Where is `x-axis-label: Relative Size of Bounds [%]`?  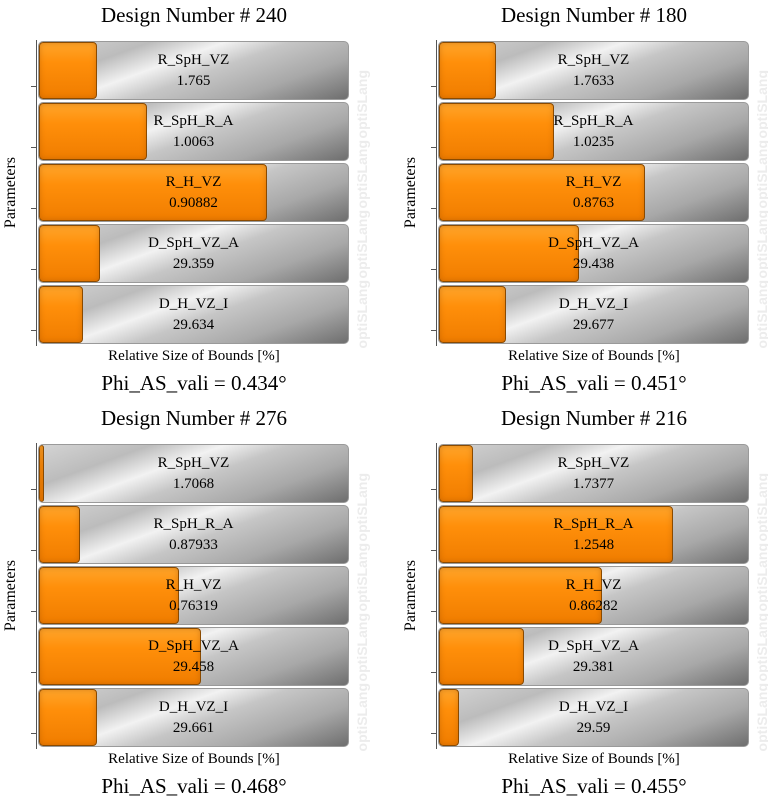 x-axis-label: Relative Size of Bounds [%] is located at coordinates (194, 356).